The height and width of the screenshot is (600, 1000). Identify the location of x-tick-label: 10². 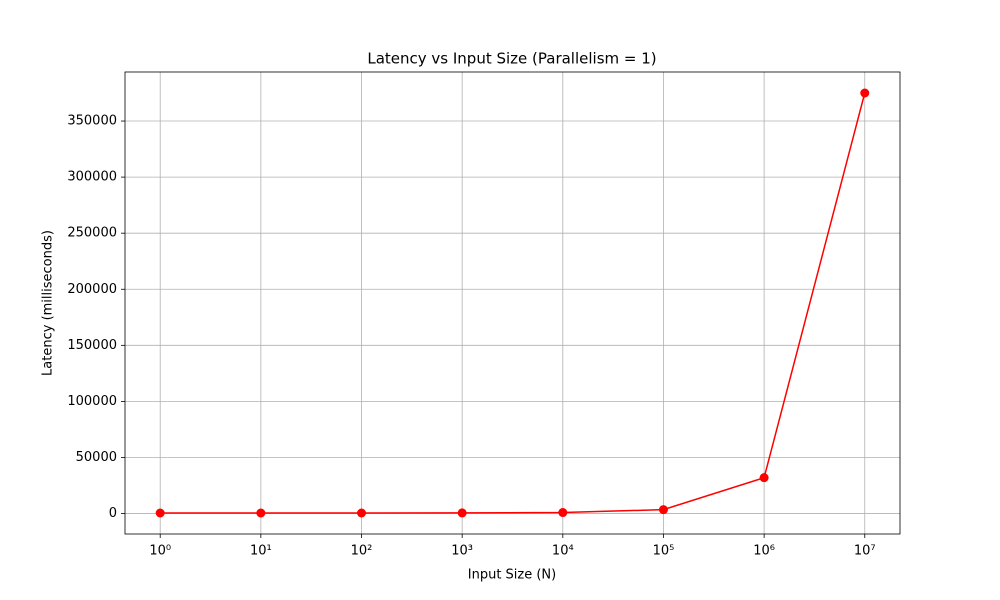
(362, 551).